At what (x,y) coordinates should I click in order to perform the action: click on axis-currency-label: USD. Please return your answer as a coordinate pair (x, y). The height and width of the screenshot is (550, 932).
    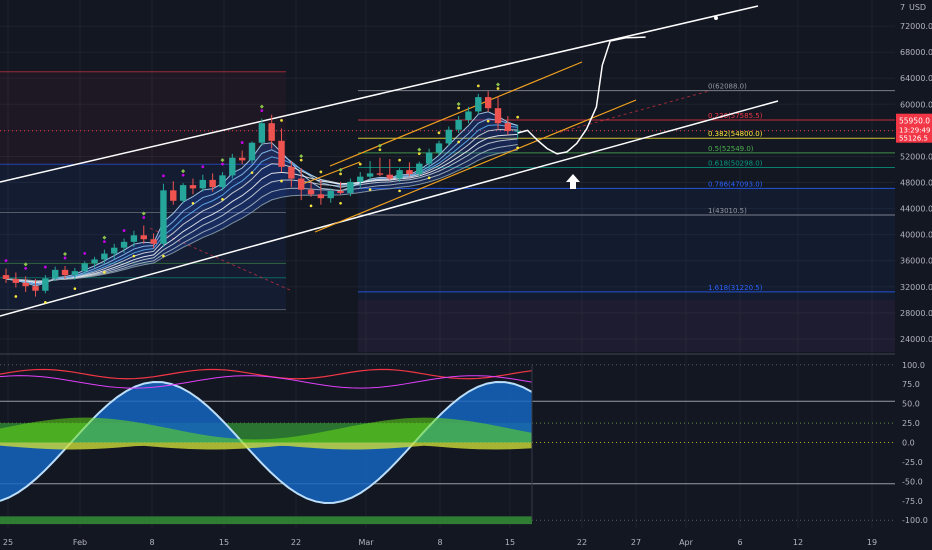
    Looking at the image, I should click on (917, 7).